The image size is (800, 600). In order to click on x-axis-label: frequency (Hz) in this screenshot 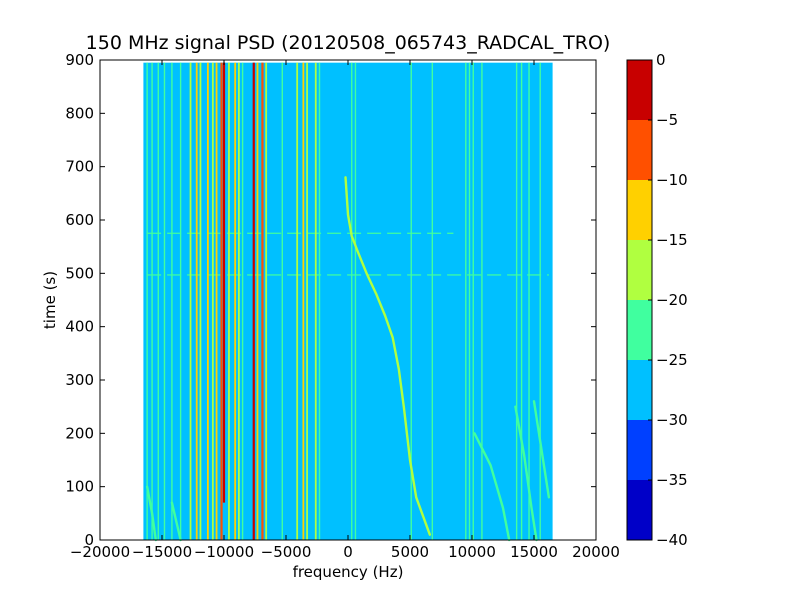, I will do `click(348, 572)`.